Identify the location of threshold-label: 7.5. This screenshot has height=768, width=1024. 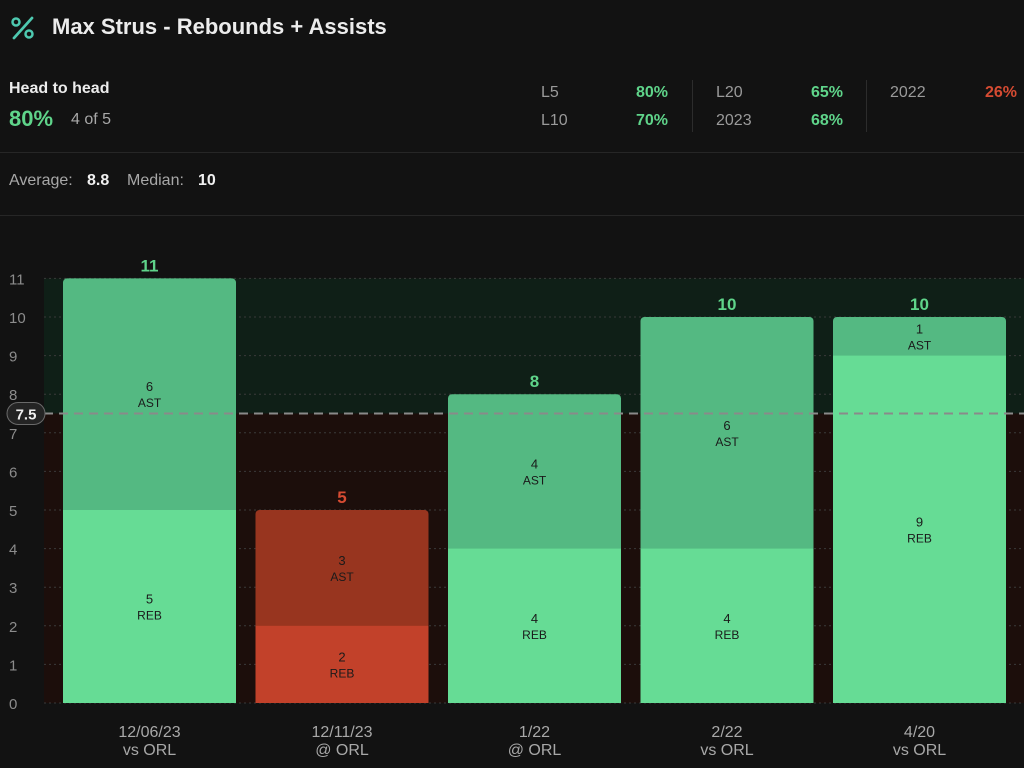
(26, 415).